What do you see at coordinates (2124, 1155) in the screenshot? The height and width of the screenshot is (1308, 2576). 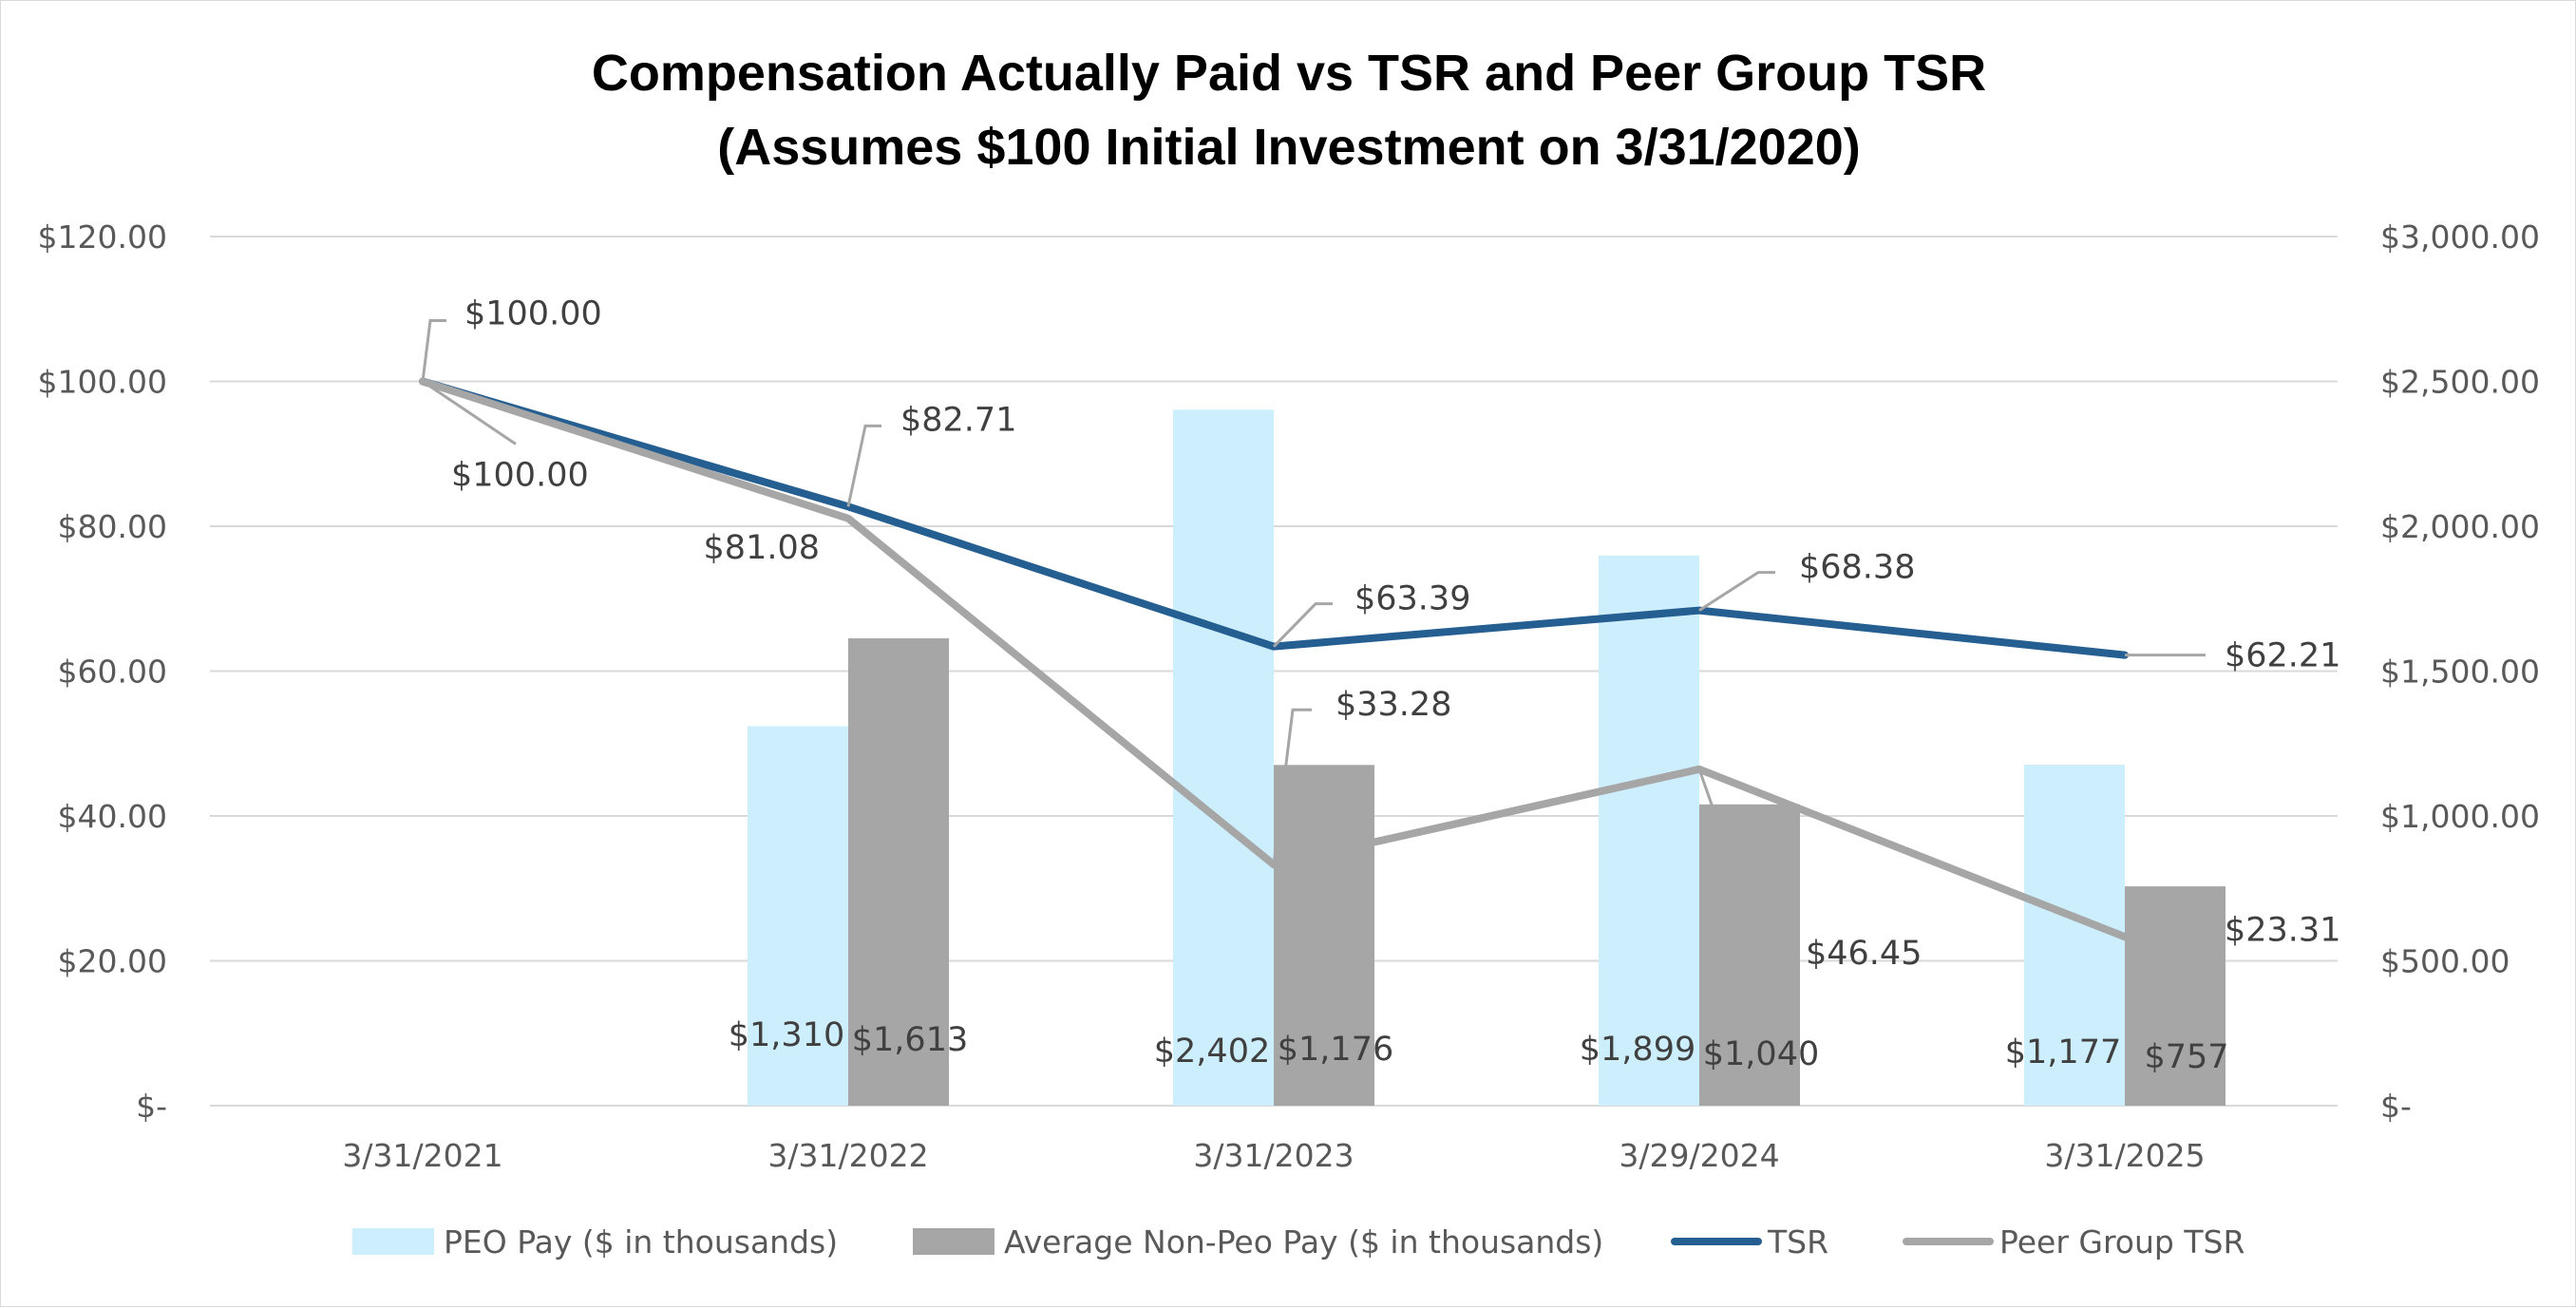 I see `x-tick-label: 3/31/2025` at bounding box center [2124, 1155].